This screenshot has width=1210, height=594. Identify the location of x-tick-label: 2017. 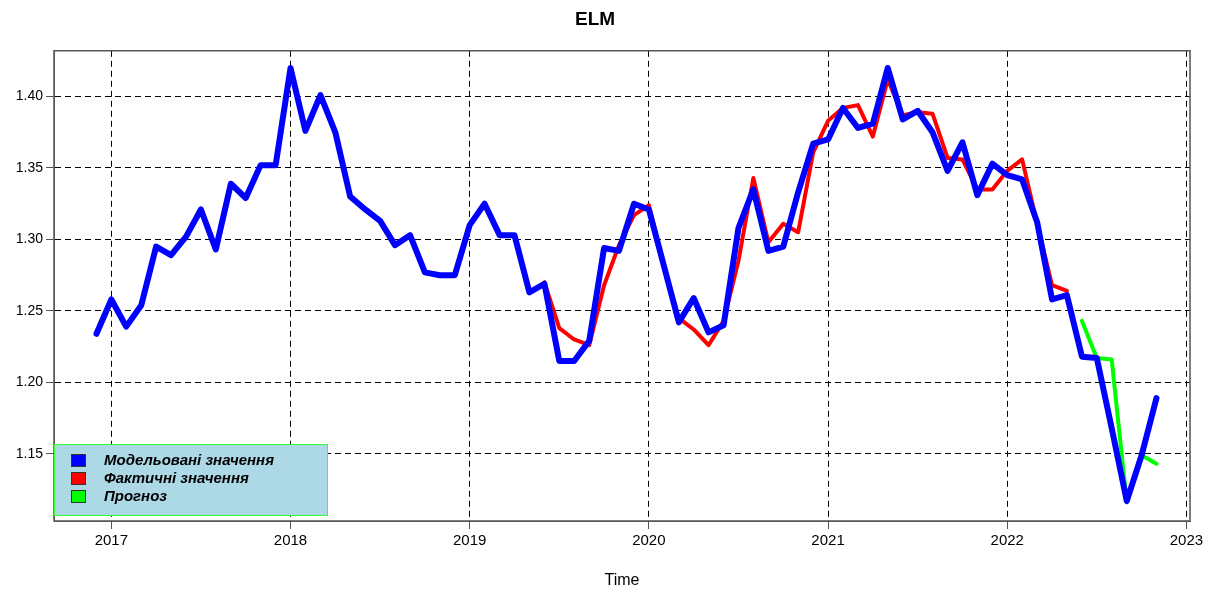
(111, 540).